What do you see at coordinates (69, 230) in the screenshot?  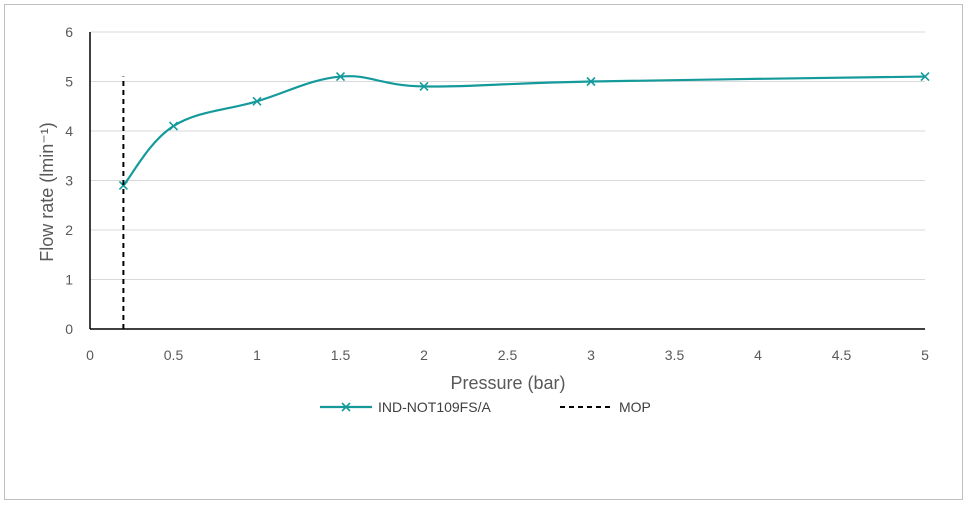 I see `y-tick-label: 2` at bounding box center [69, 230].